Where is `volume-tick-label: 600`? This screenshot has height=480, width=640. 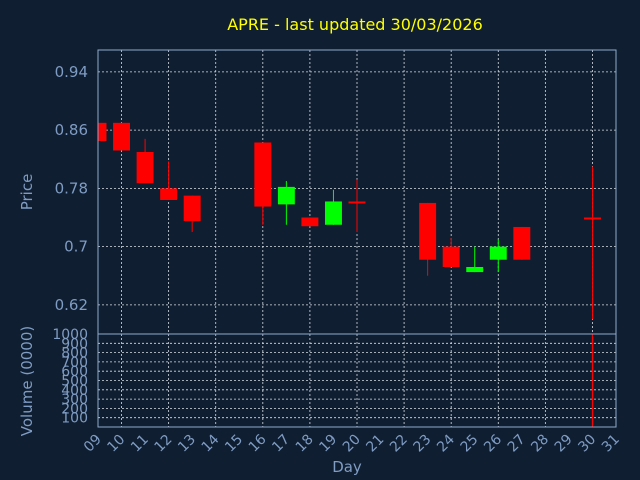
volume-tick-label: 600 is located at coordinates (74, 372).